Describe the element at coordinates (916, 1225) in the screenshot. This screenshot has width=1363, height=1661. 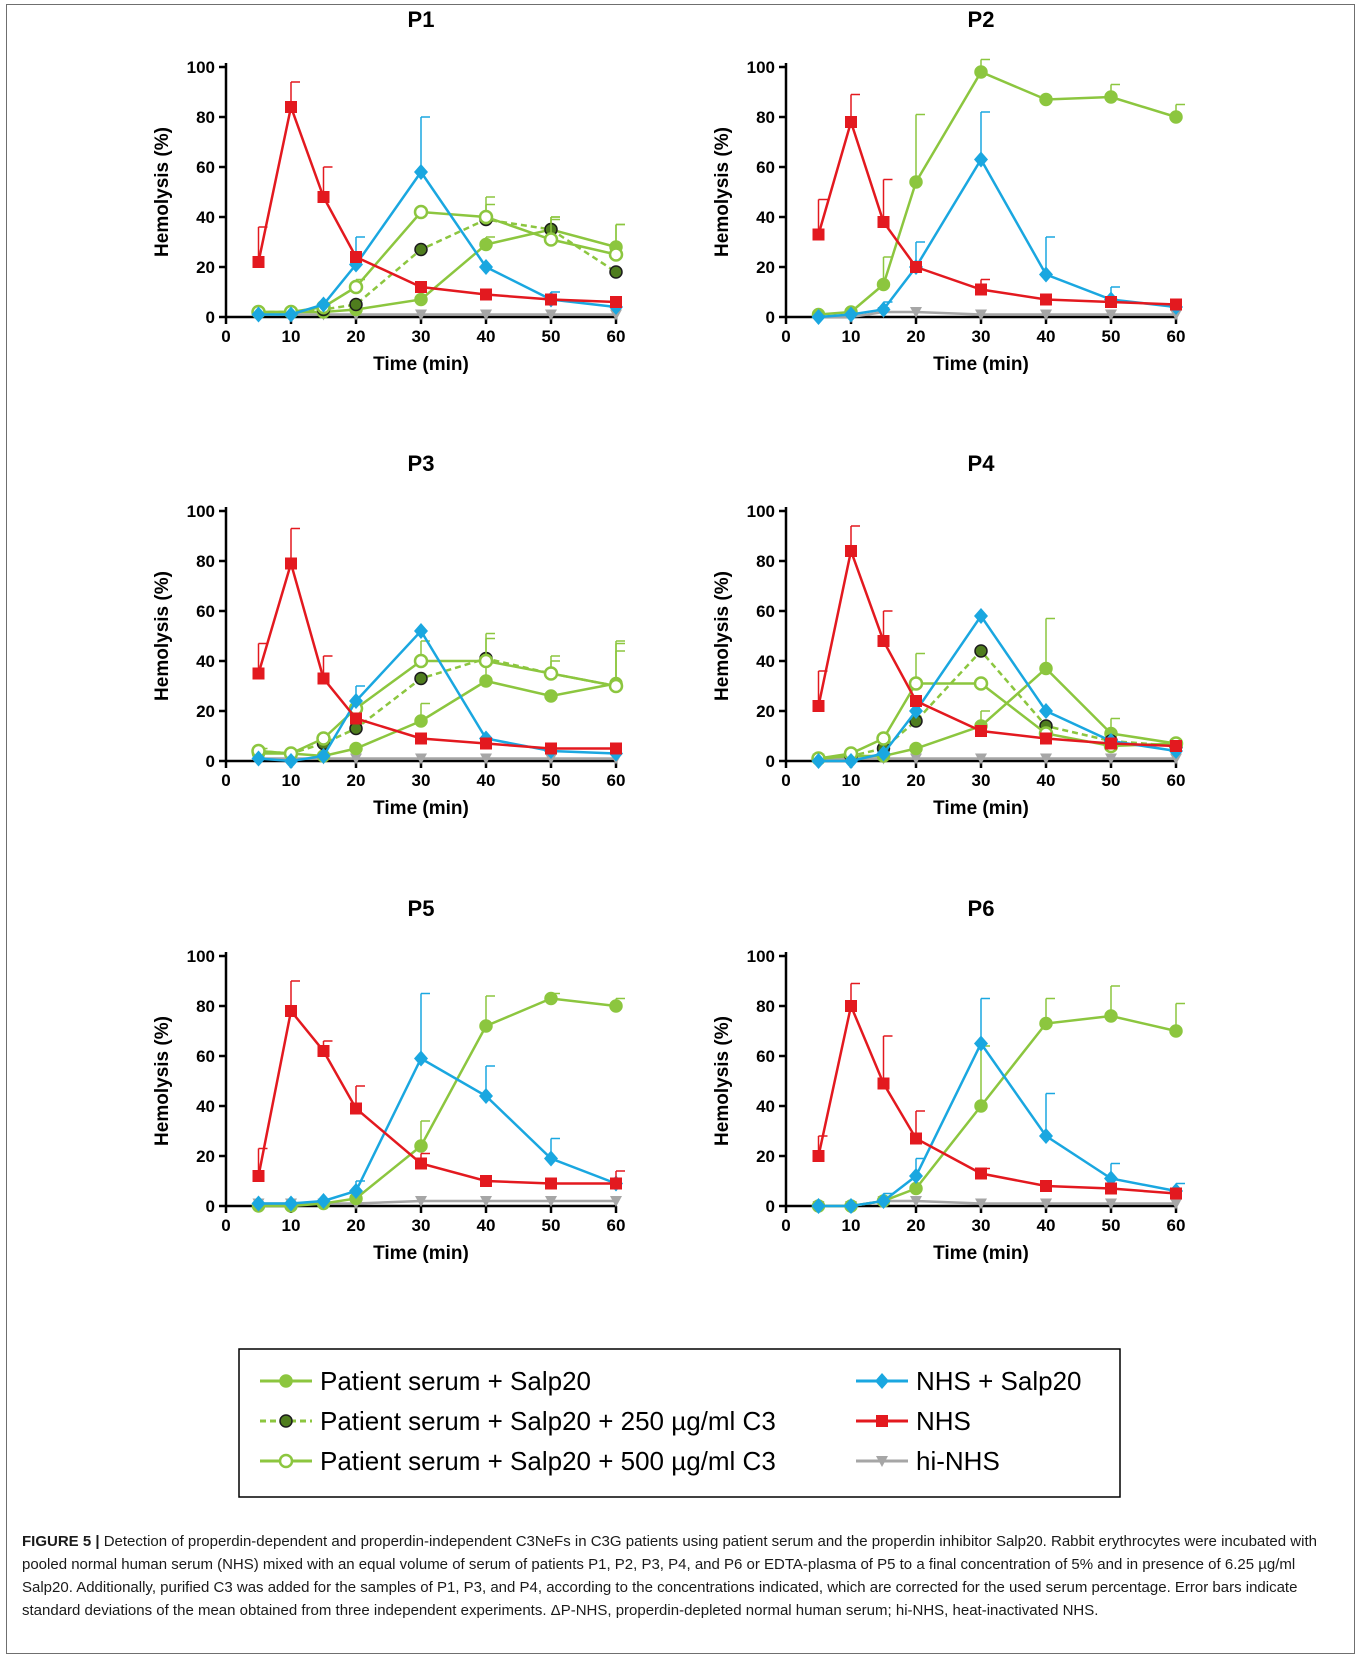
I see `x-tick-label: 20` at that location.